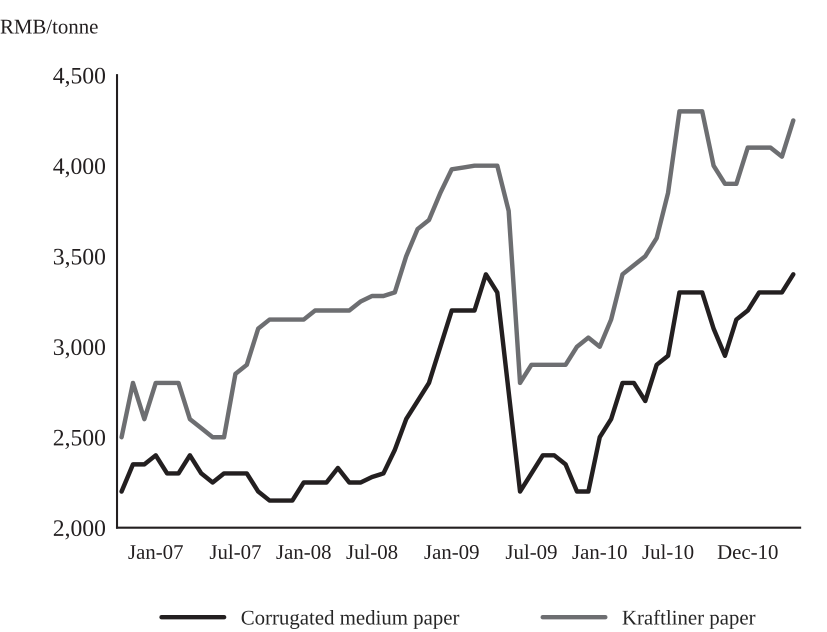 The height and width of the screenshot is (632, 827). Describe the element at coordinates (351, 619) in the screenshot. I see `legend-label: Corrugated medium paper` at that location.